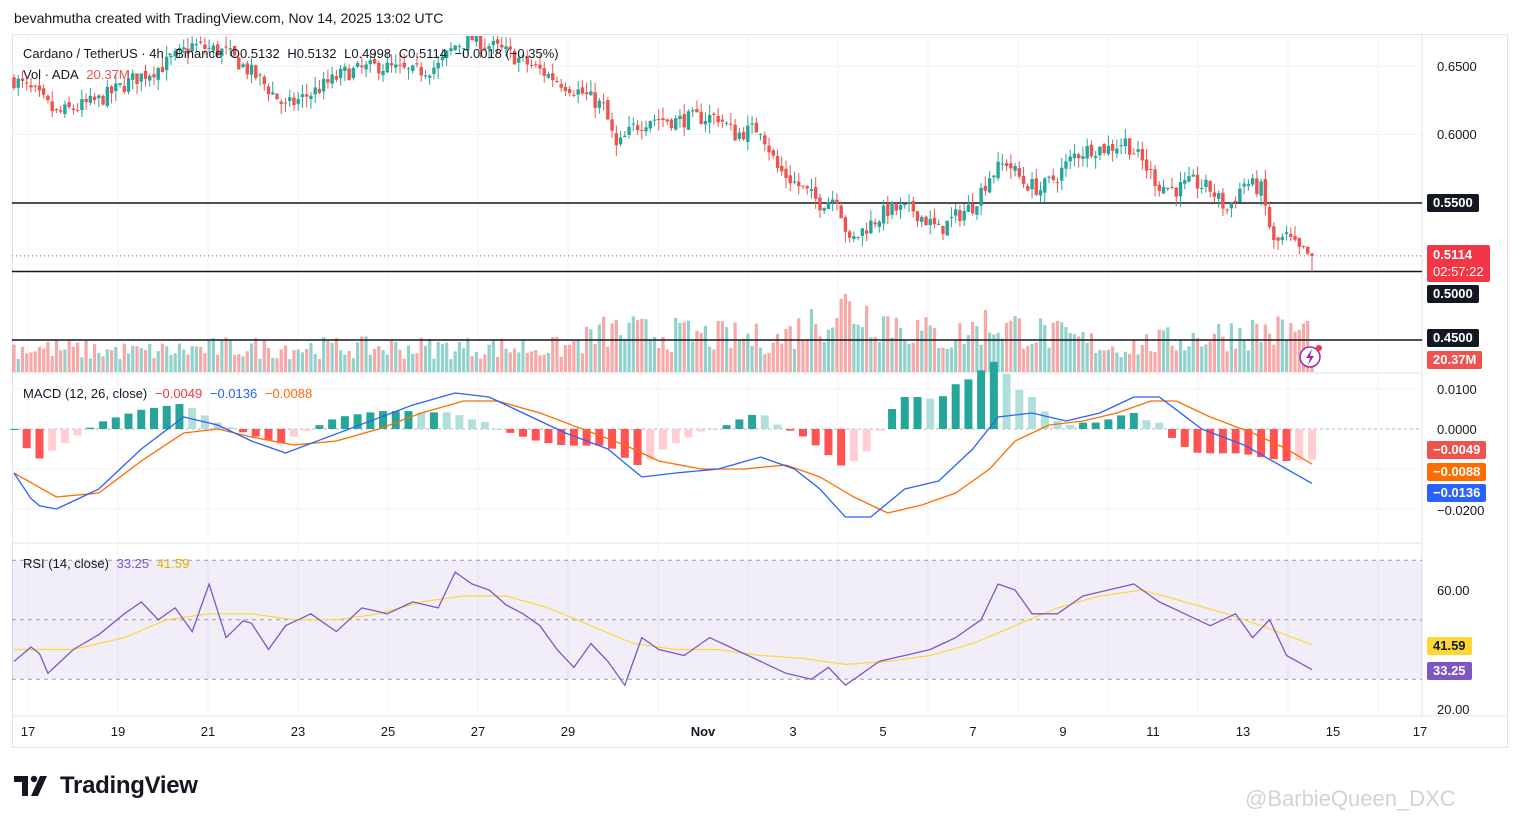  Describe the element at coordinates (106, 786) in the screenshot. I see `tradingview-logo: TradingView` at that location.